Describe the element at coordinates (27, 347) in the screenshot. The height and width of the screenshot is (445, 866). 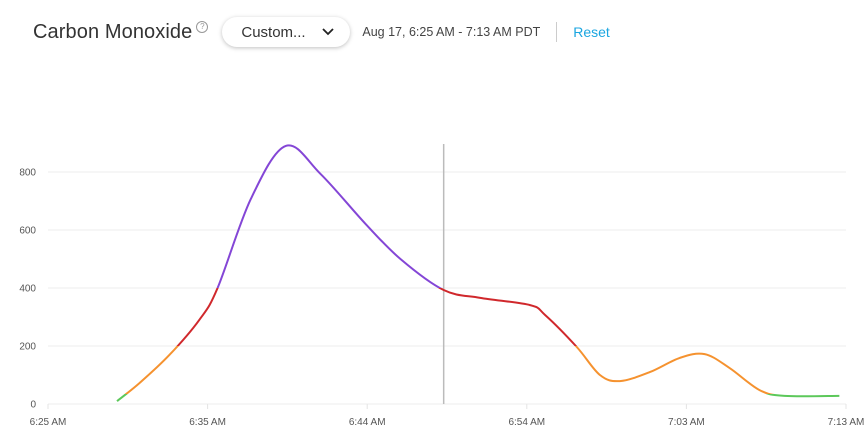
I see `y-tick-label: 200` at that location.